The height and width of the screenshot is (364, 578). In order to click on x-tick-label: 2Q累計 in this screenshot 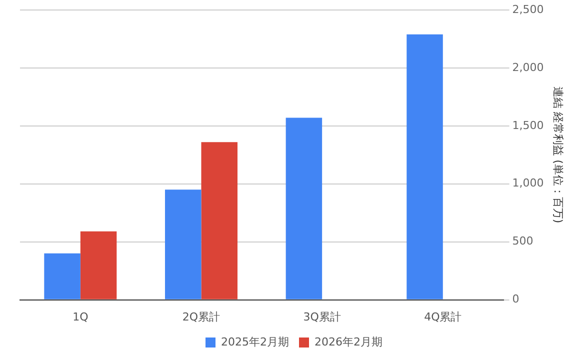, I will do `click(201, 317)`.